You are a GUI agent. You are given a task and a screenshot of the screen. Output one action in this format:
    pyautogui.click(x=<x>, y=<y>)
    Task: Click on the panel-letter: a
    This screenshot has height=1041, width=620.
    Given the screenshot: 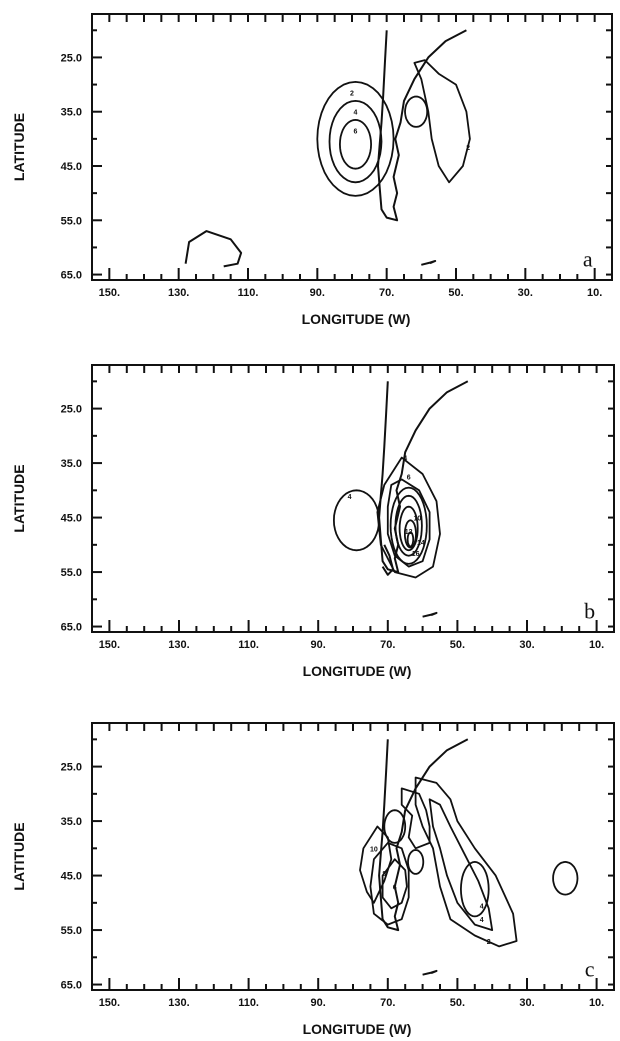 What is the action you would take?
    pyautogui.click(x=588, y=258)
    